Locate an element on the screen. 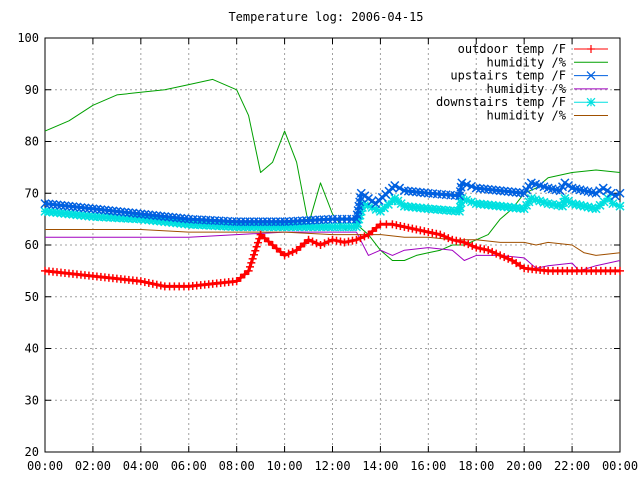  y-tick-label: 100 is located at coordinates (28, 38).